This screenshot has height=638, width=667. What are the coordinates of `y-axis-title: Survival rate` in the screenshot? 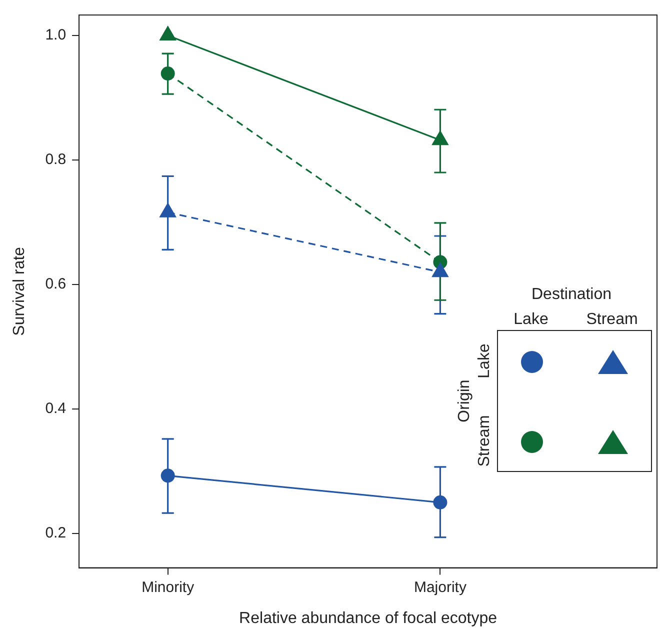 It's located at (19, 291).